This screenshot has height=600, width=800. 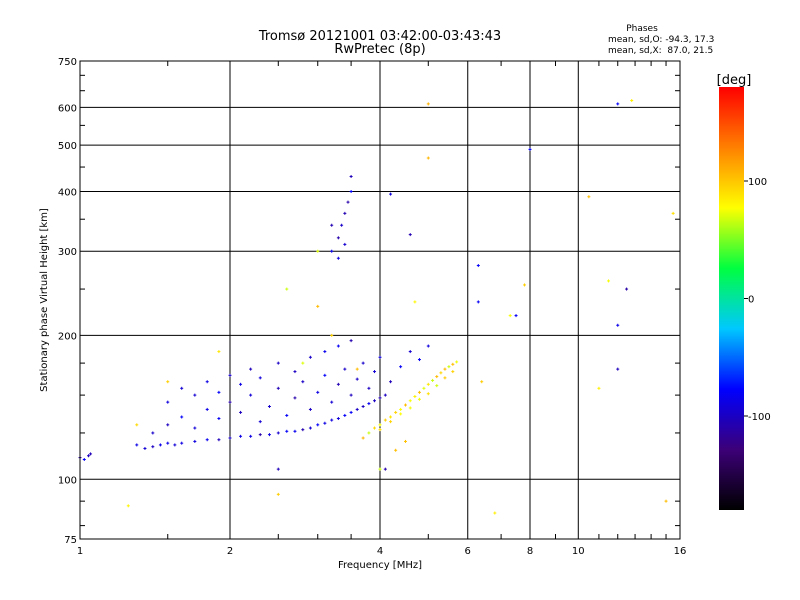 I want to click on y-tick-label: 100, so click(x=67, y=480).